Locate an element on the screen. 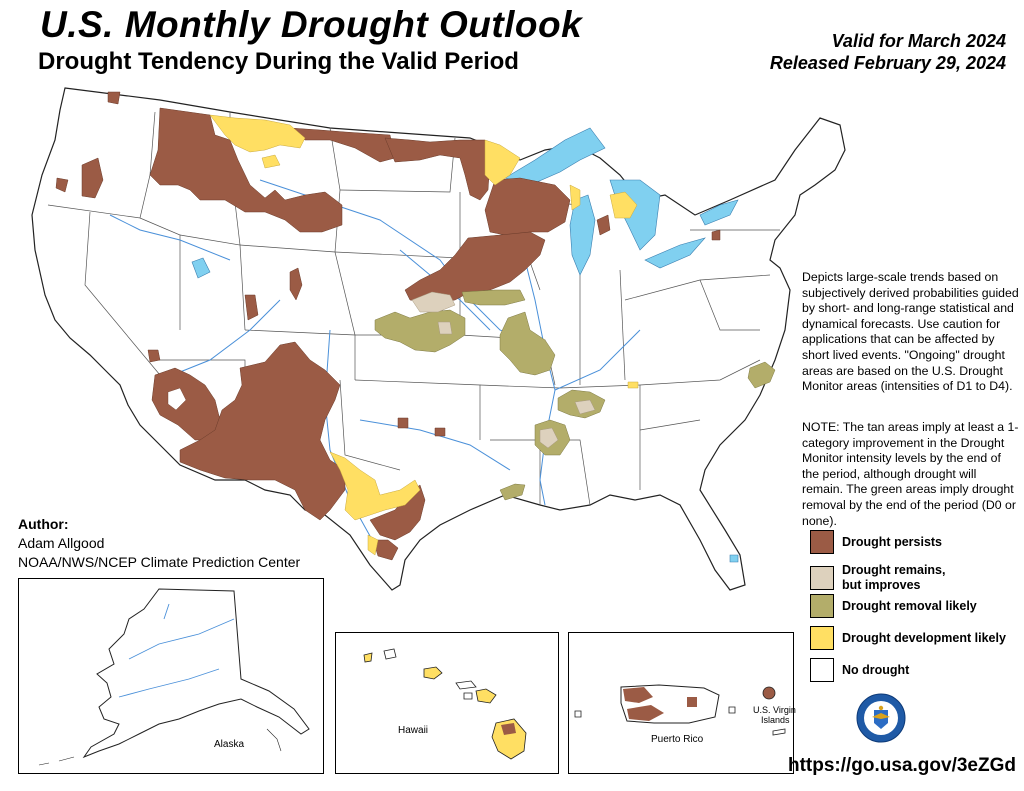  legend-label: Drought remains, is located at coordinates (894, 570).